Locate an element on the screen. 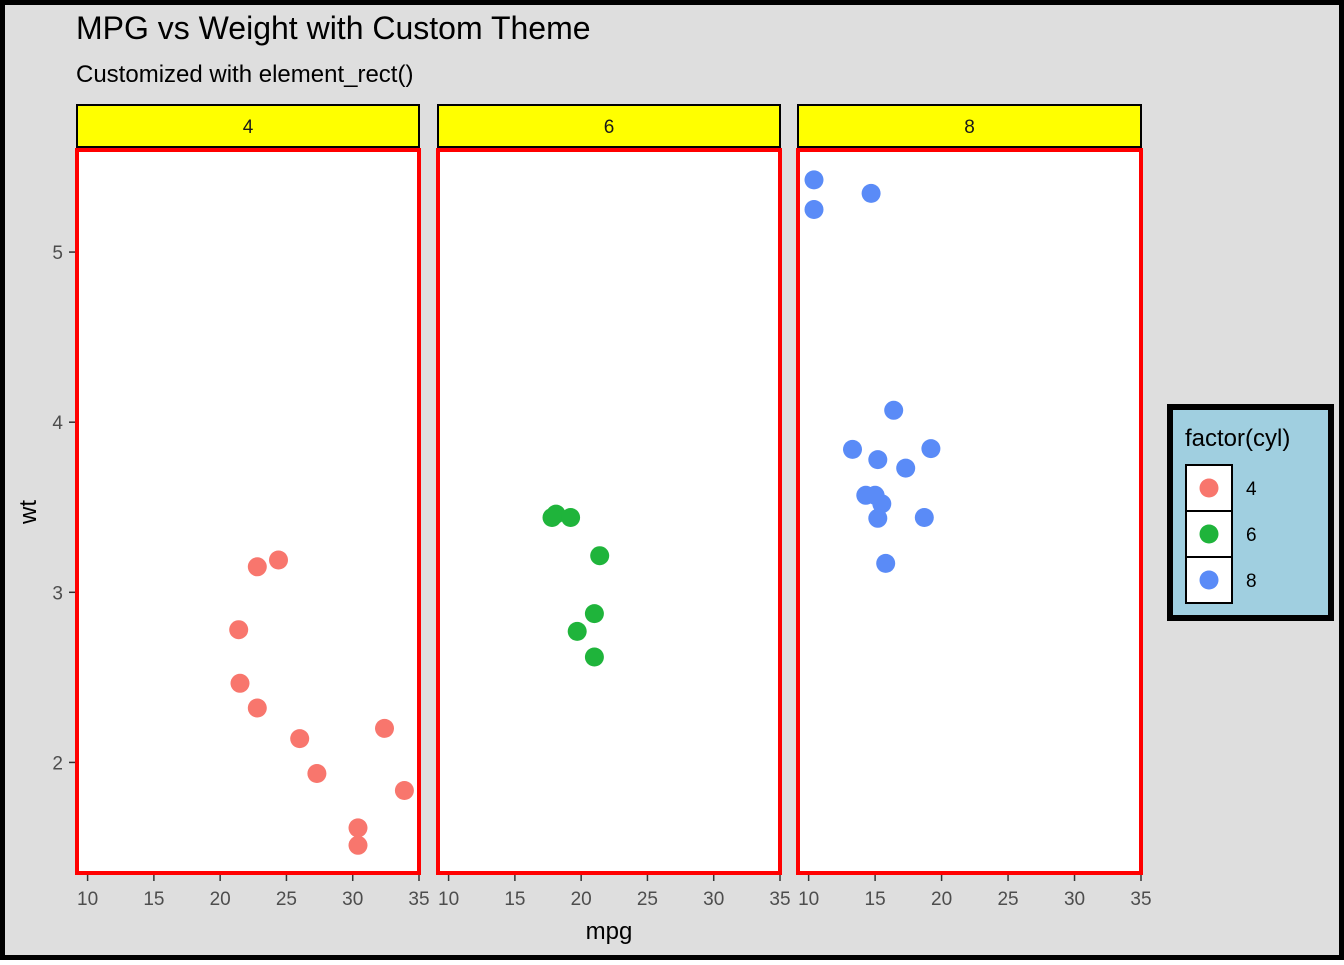  y-tick-label: 3 is located at coordinates (57, 593).